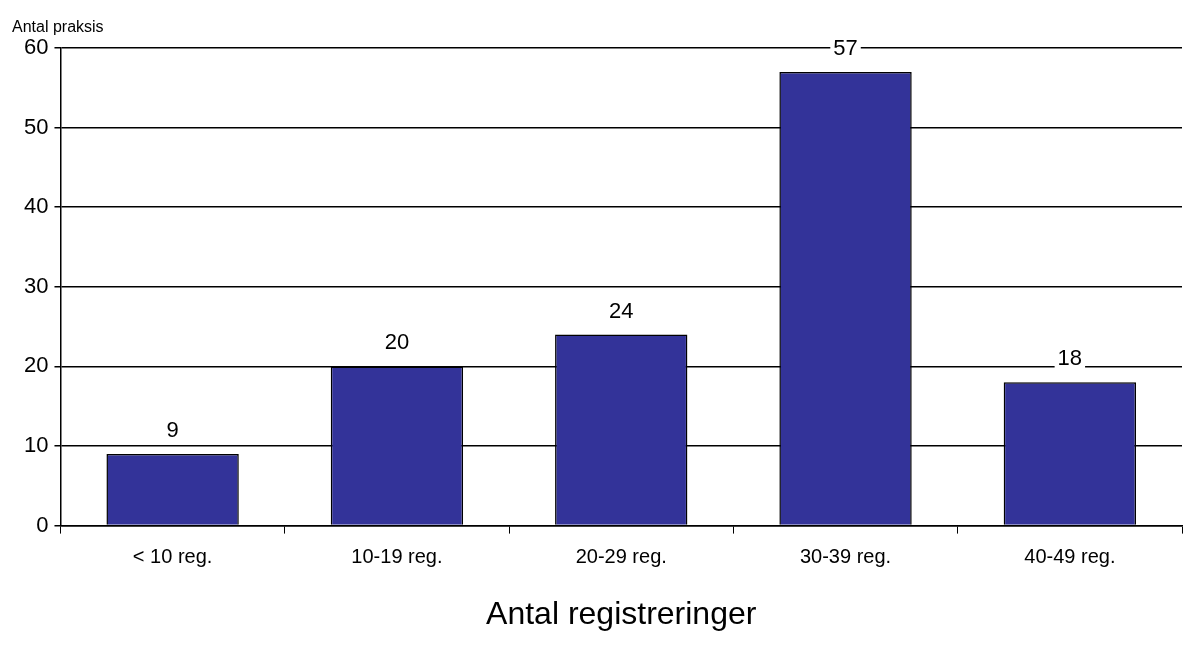  Describe the element at coordinates (36, 365) in the screenshot. I see `y-tick-label: 20` at that location.